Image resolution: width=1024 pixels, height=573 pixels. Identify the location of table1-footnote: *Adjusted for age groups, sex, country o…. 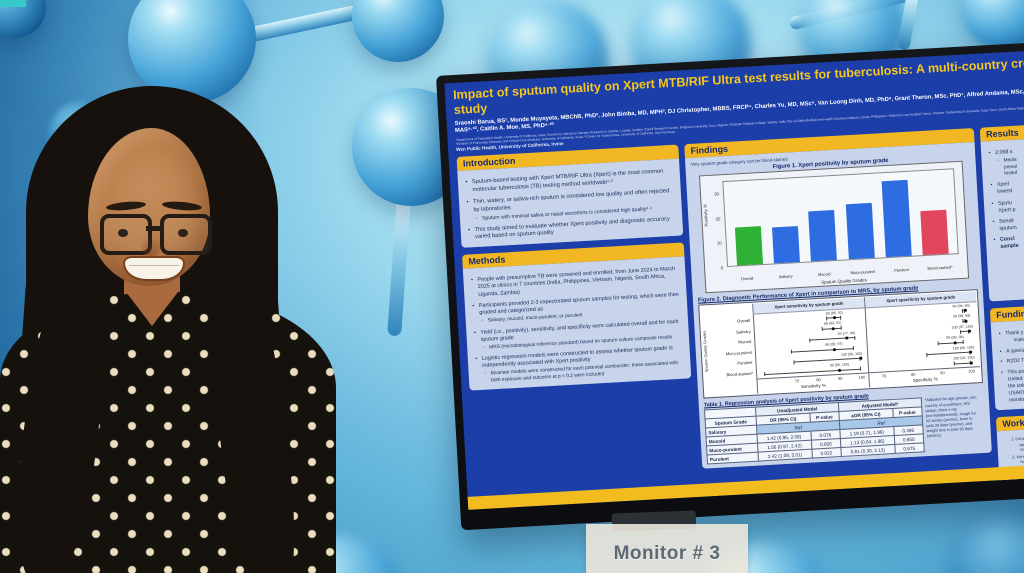
(951, 416).